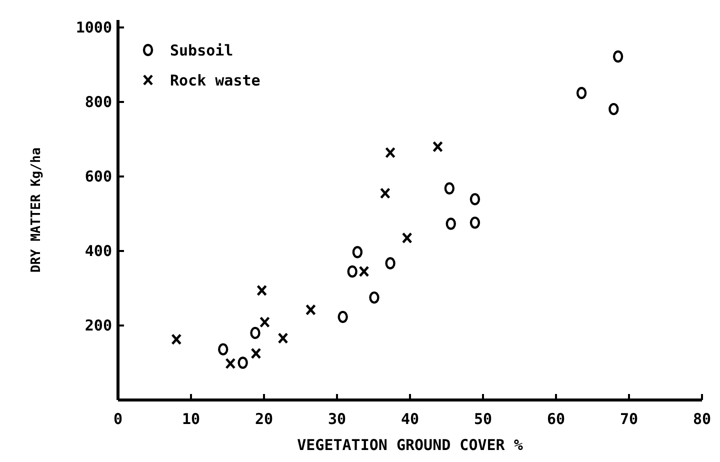 The width and height of the screenshot is (720, 462). I want to click on x-tick-label: 40, so click(410, 419).